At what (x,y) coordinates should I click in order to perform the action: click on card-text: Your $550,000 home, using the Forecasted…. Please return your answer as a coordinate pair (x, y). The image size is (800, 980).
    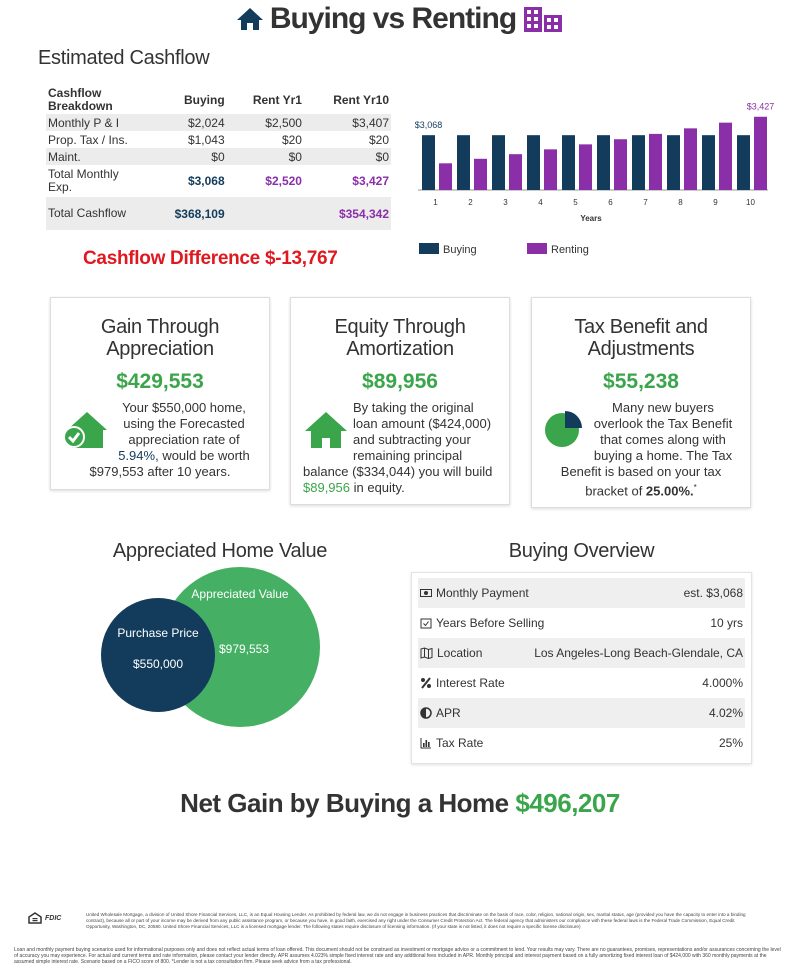
    Looking at the image, I should click on (160, 440).